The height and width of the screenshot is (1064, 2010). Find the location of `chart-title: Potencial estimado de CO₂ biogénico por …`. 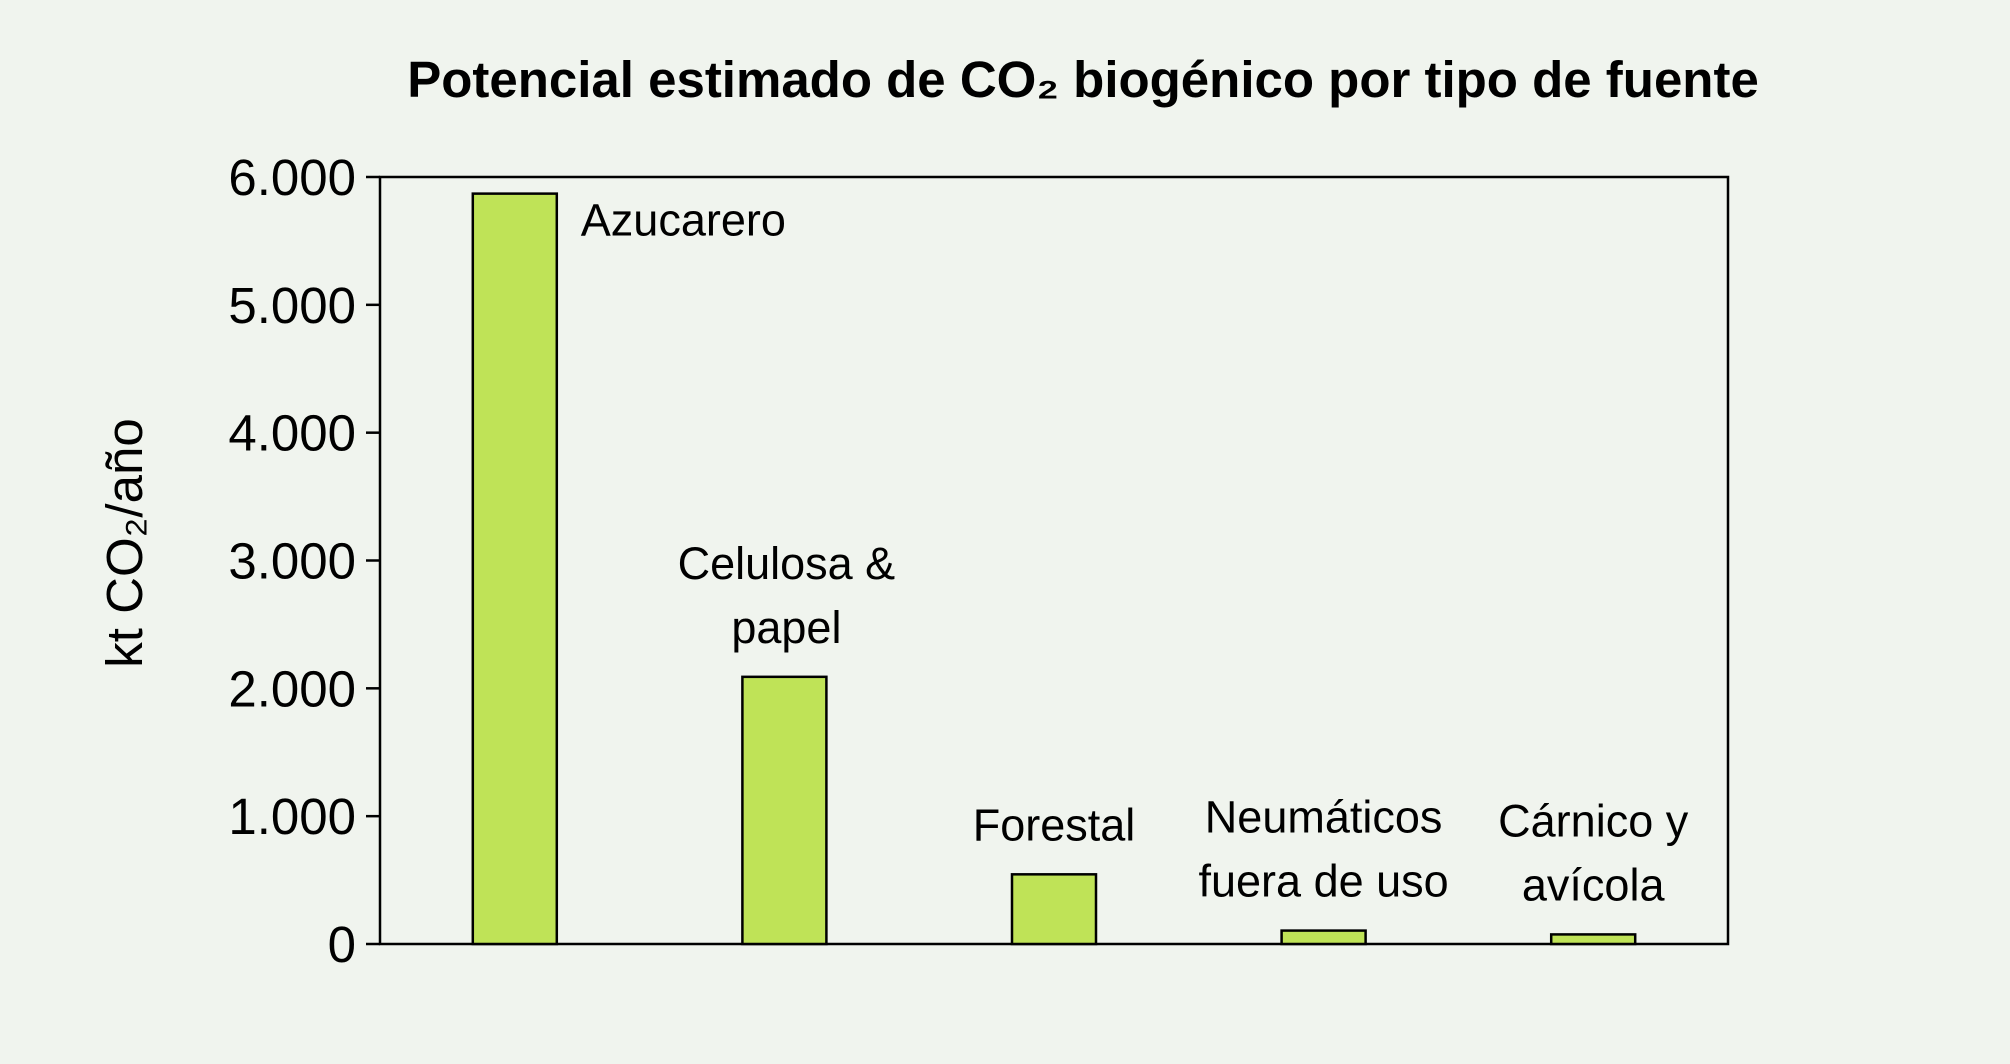

chart-title: Potencial estimado de CO₂ biogénico por … is located at coordinates (1083, 79).